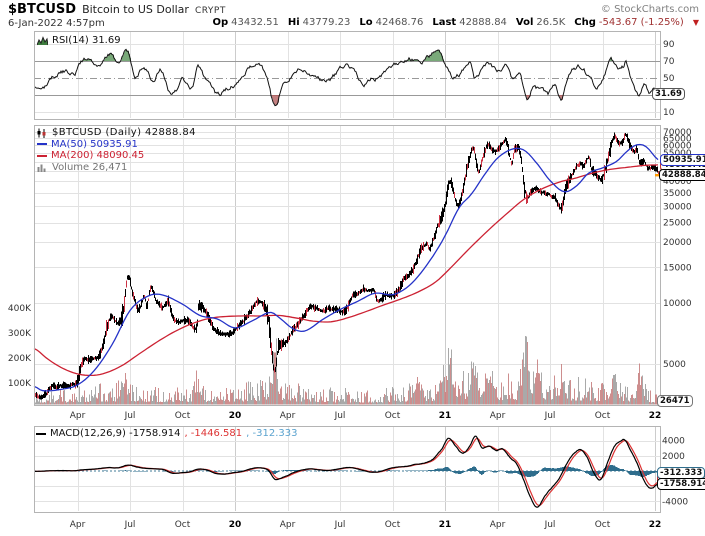  Describe the element at coordinates (681, 484) in the screenshot. I see `macd-line-bubble: -1758.914` at that location.